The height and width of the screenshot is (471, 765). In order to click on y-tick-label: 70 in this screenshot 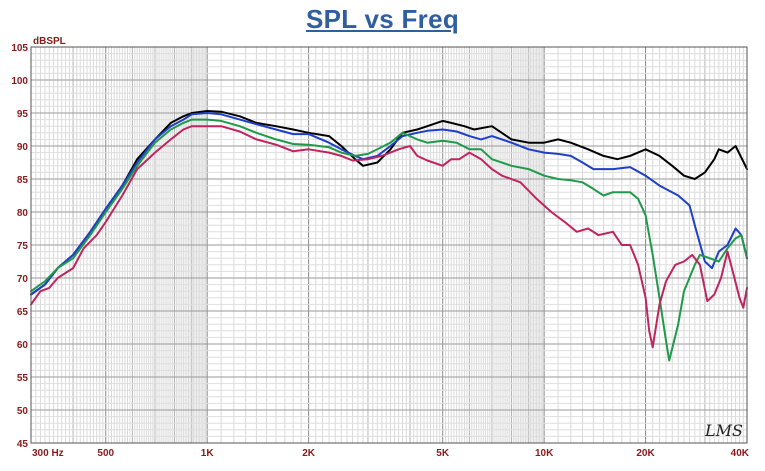, I will do `click(23, 279)`.